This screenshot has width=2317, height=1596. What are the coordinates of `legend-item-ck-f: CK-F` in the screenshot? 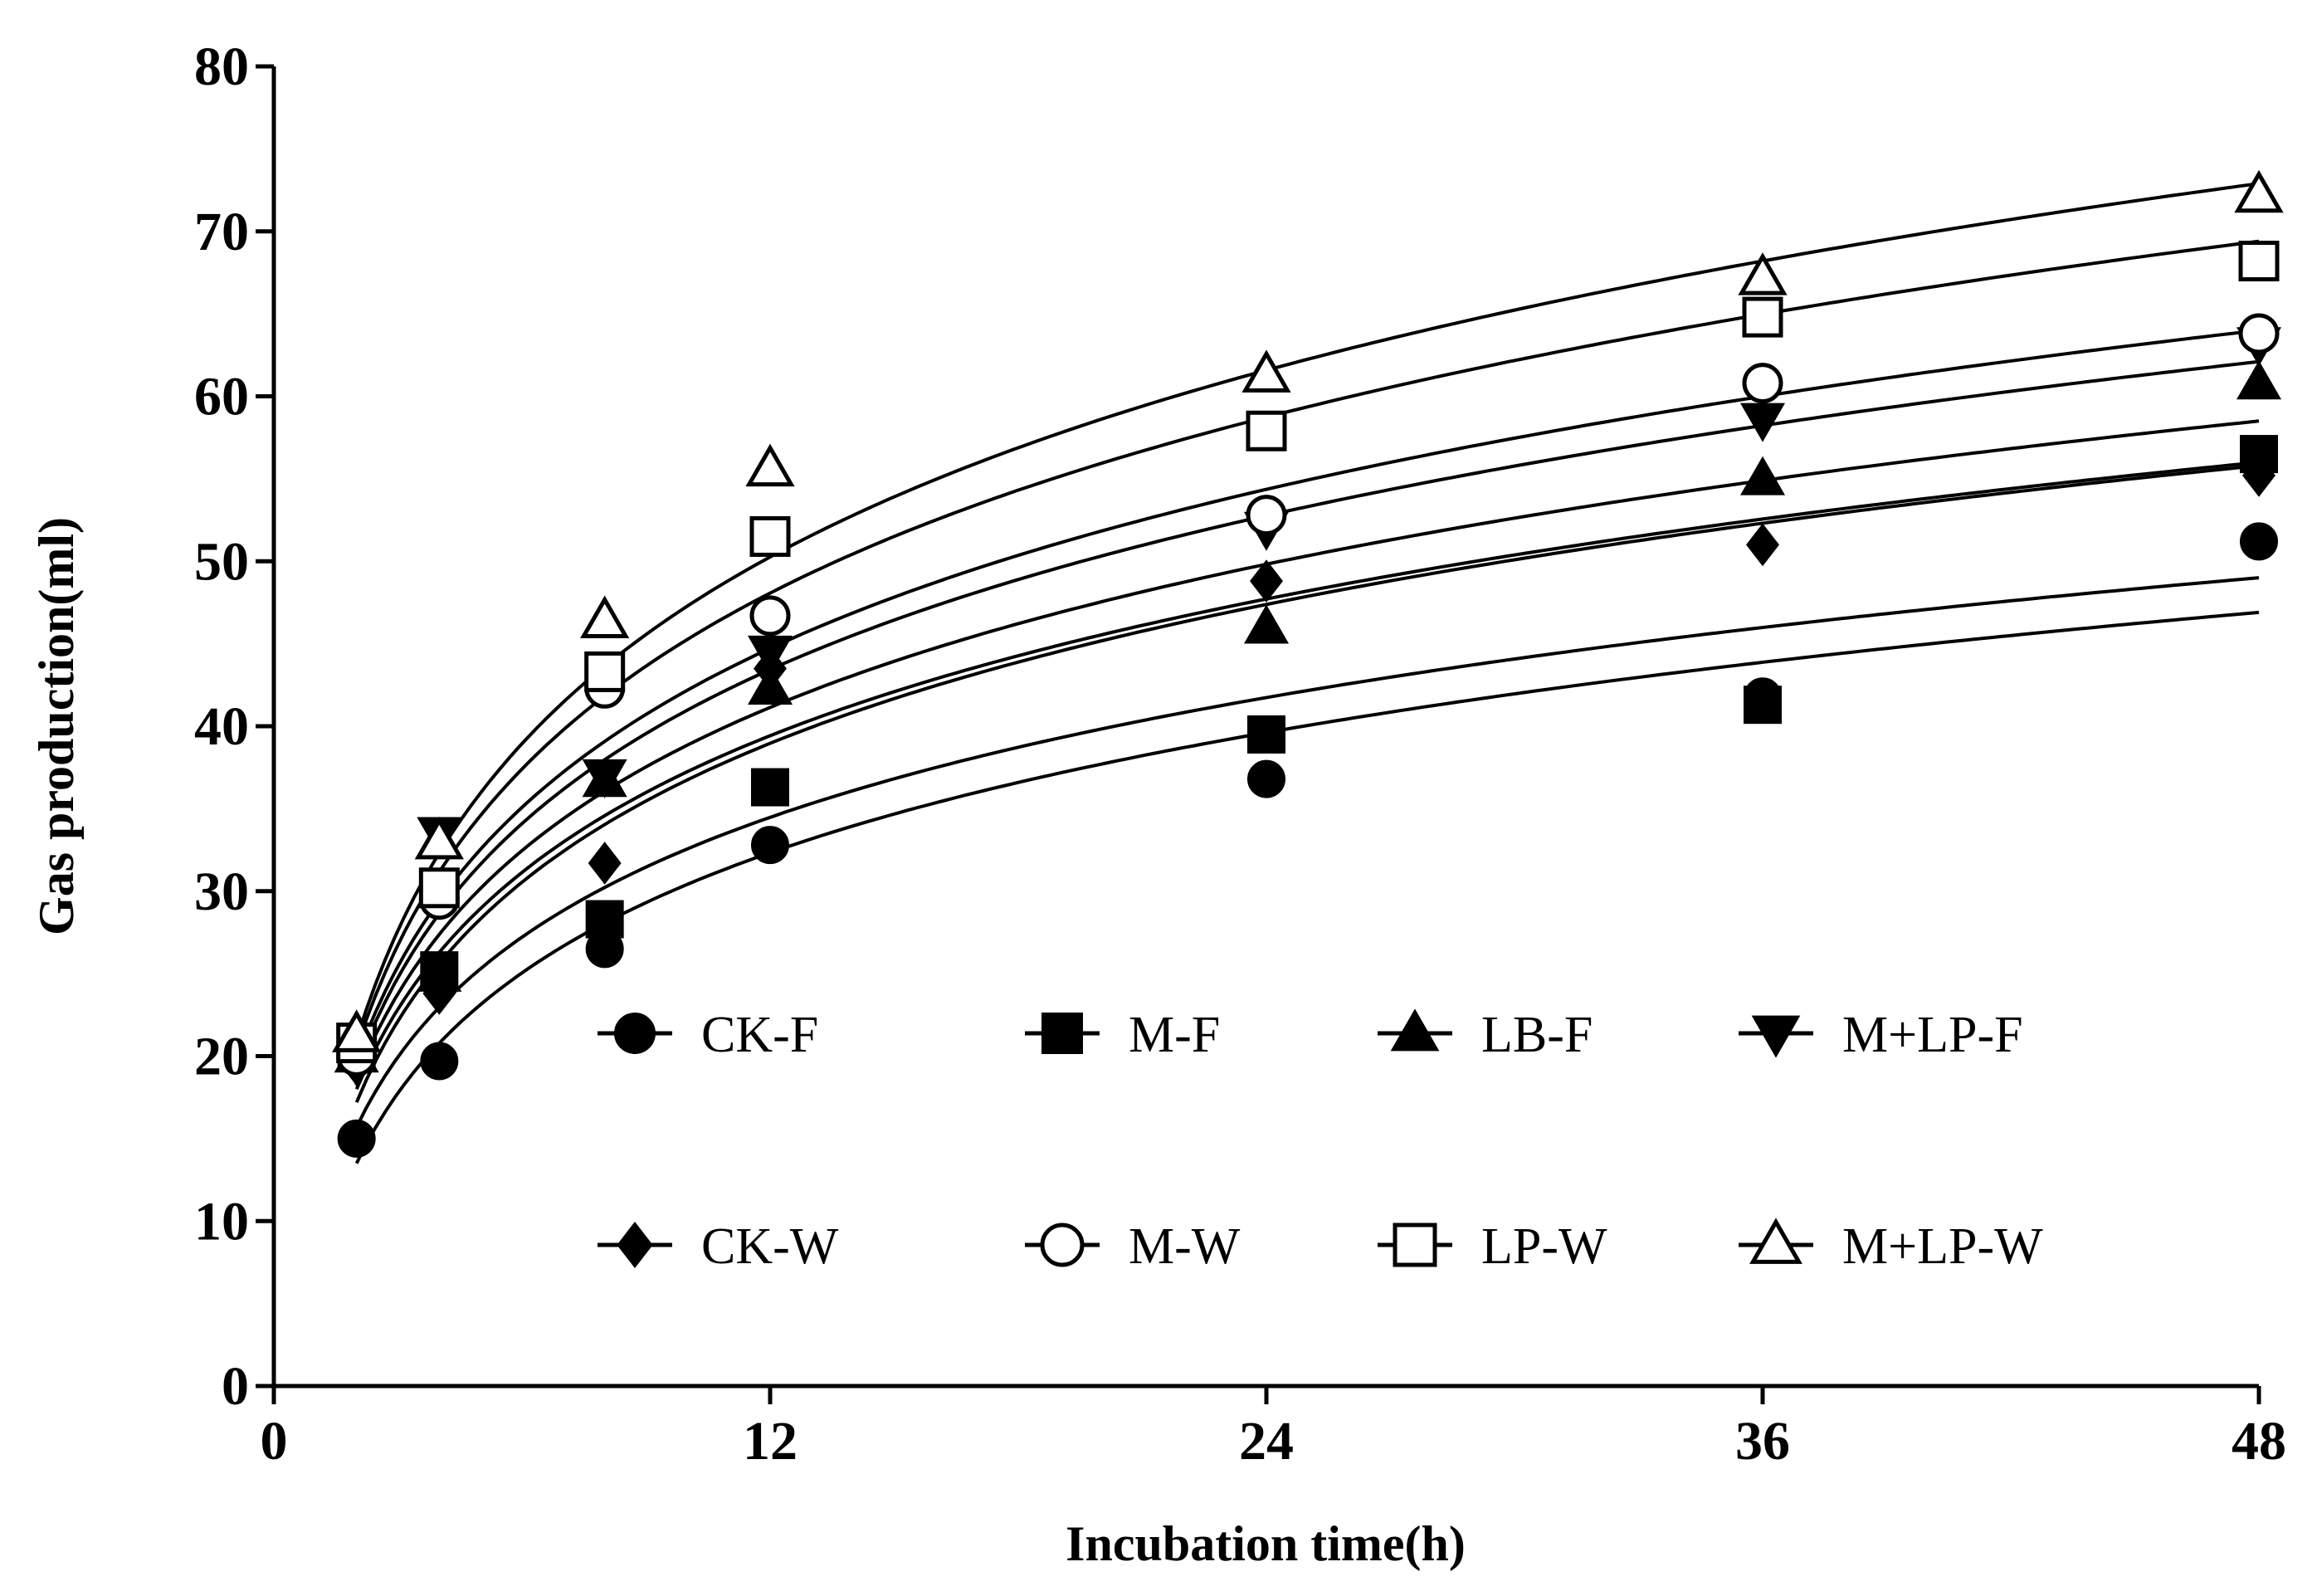 It's located at (708, 1035).